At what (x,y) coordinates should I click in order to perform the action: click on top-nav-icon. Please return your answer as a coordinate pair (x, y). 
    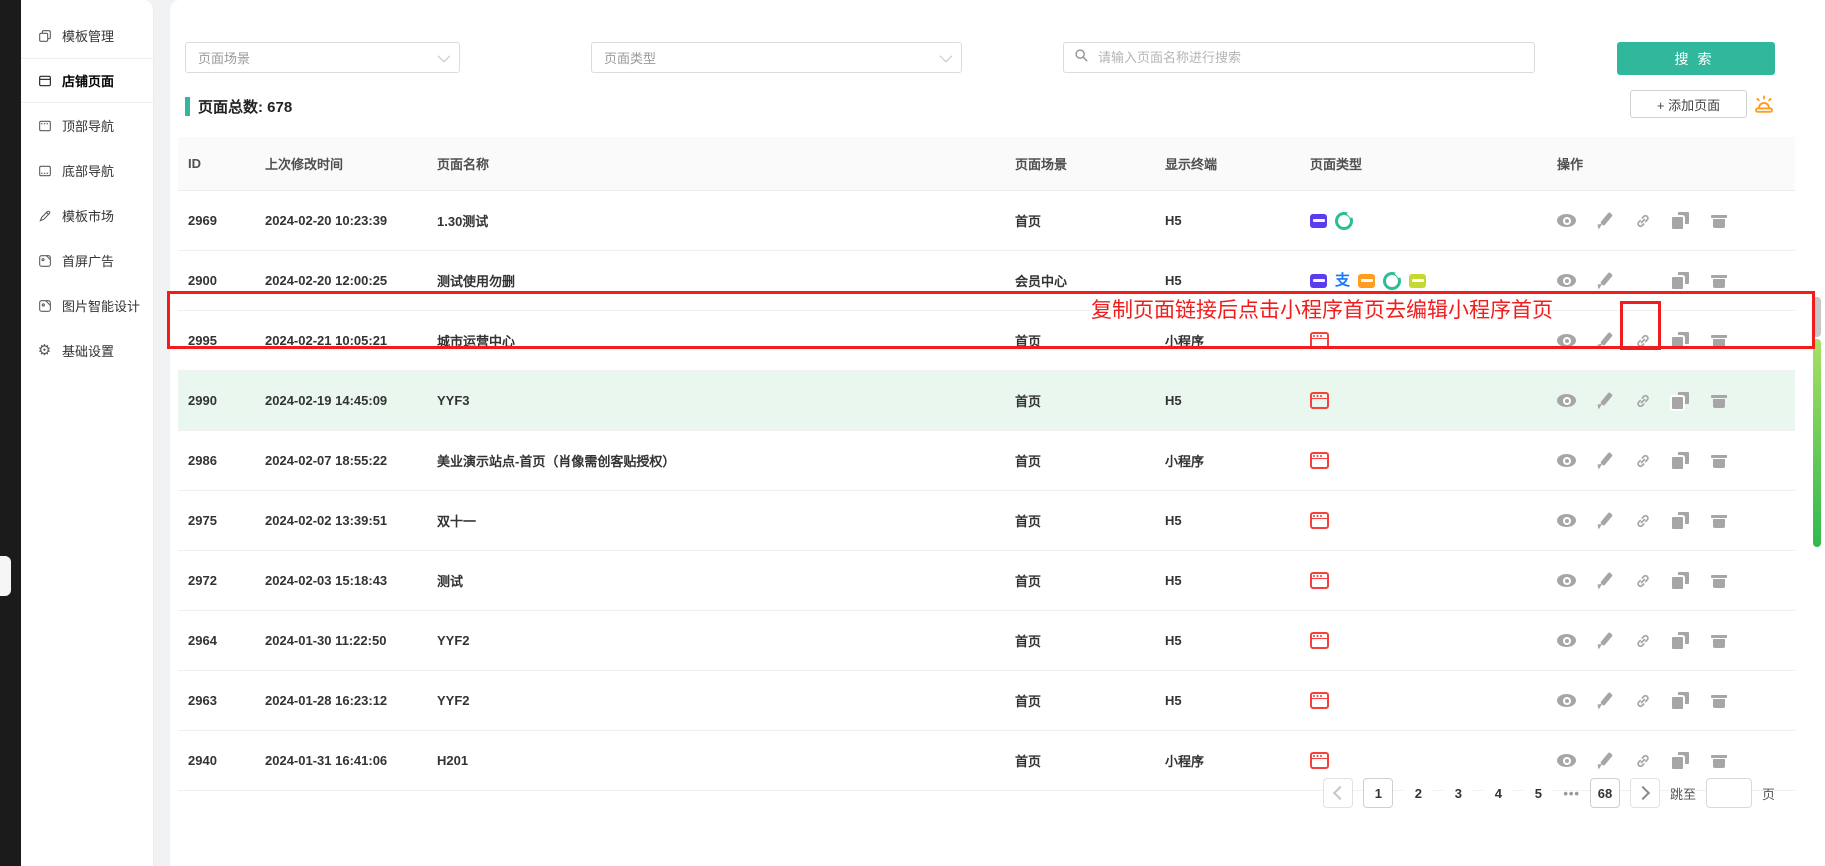
    Looking at the image, I should click on (44, 125).